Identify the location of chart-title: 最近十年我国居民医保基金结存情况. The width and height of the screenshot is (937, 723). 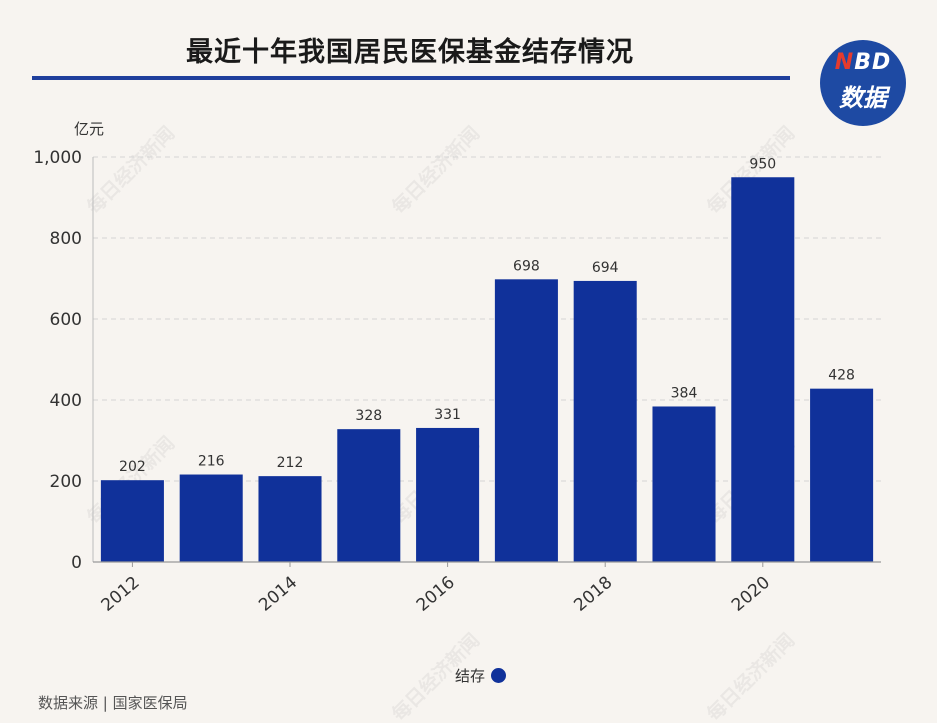
(410, 52).